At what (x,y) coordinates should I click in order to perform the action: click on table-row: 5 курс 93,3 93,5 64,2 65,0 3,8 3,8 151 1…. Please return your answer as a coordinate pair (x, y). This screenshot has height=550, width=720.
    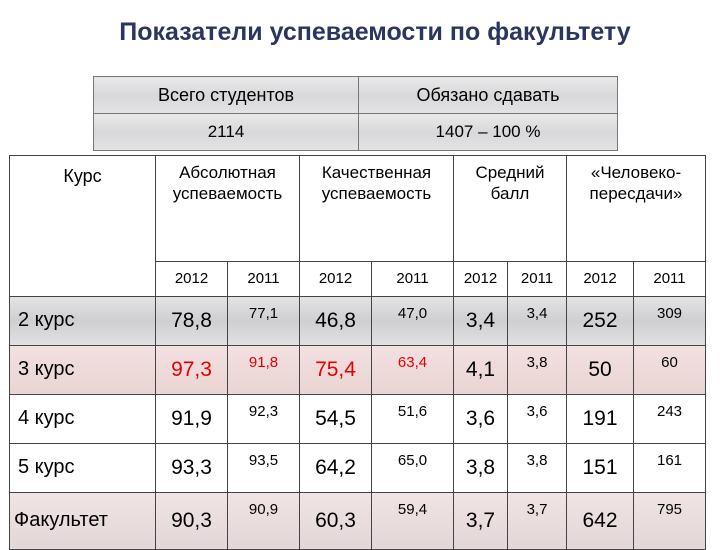
    Looking at the image, I should click on (357, 467).